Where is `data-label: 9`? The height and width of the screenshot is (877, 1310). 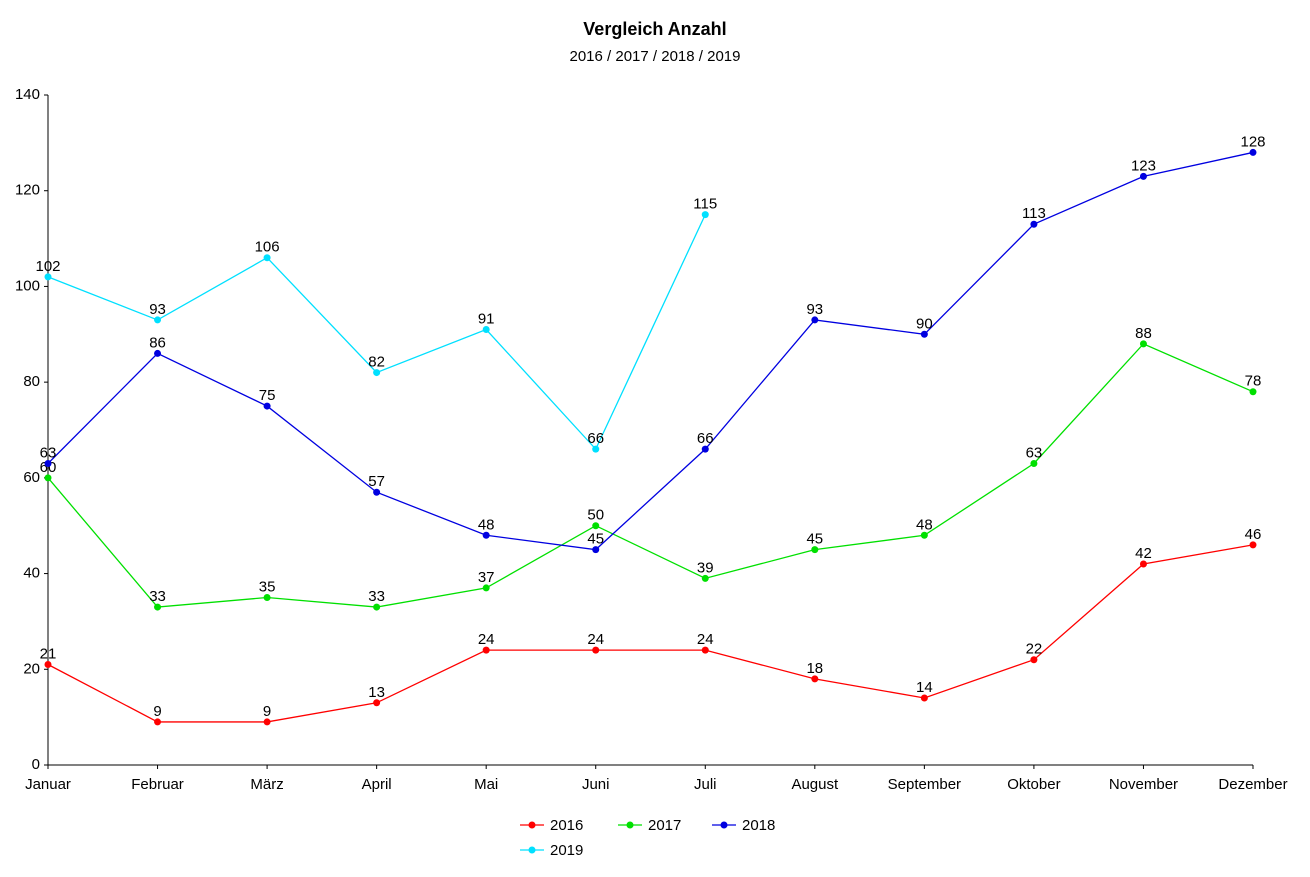 data-label: 9 is located at coordinates (157, 711).